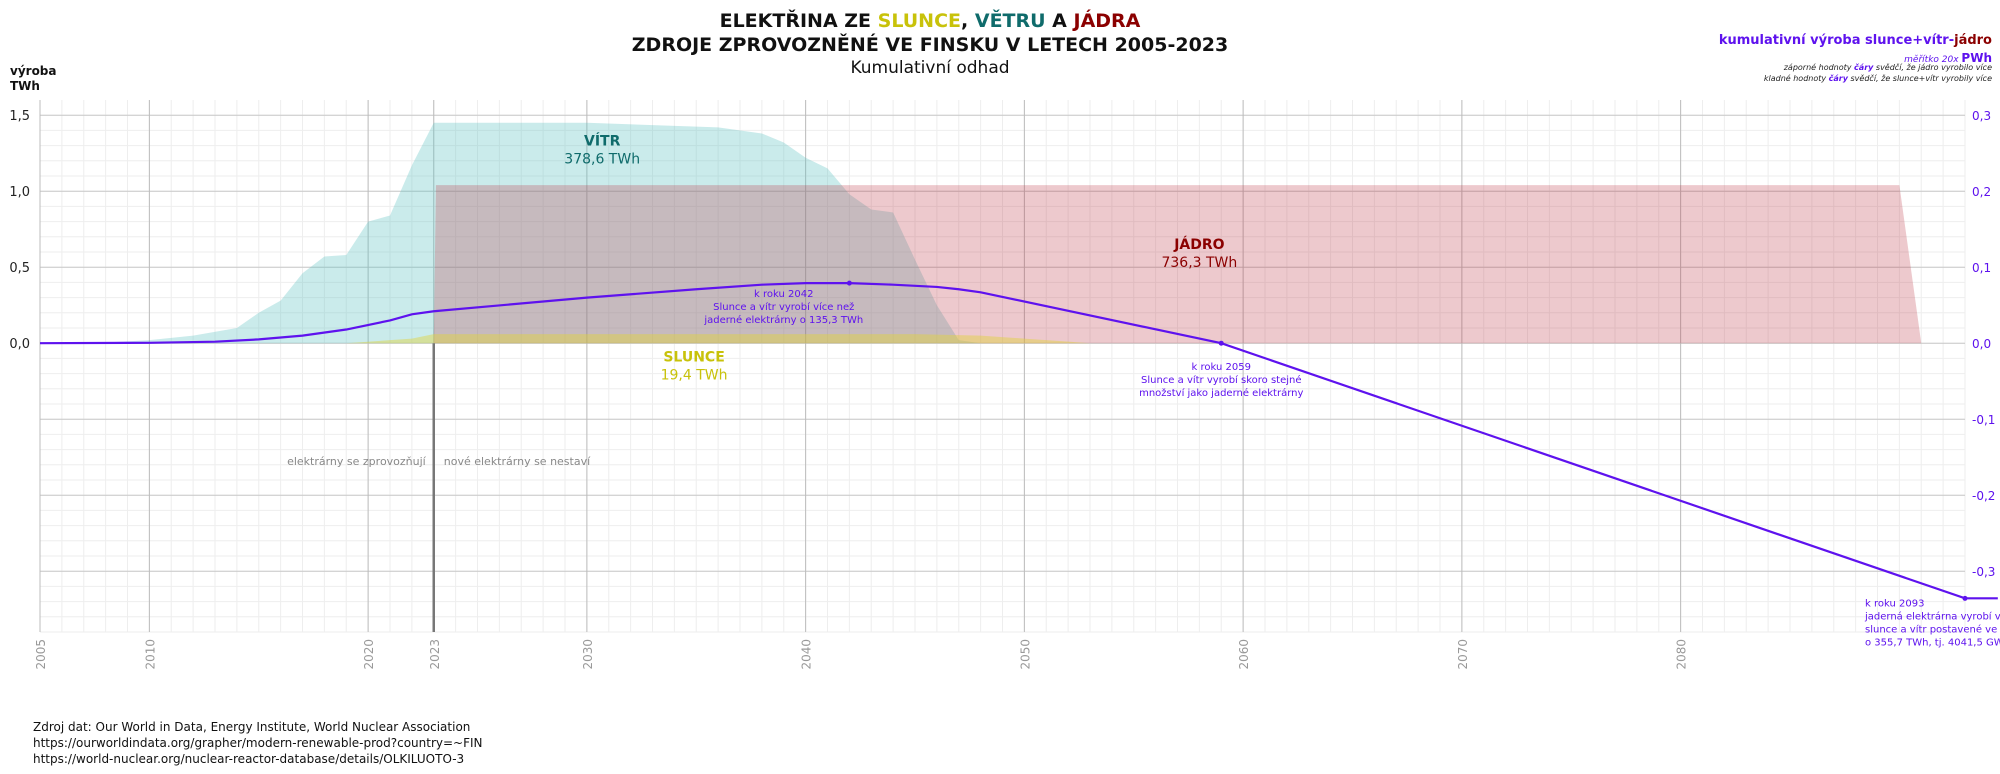 This screenshot has width=2000, height=774. What do you see at coordinates (1107, 21) in the screenshot?
I see `title-nuclear: JÁDRA` at bounding box center [1107, 21].